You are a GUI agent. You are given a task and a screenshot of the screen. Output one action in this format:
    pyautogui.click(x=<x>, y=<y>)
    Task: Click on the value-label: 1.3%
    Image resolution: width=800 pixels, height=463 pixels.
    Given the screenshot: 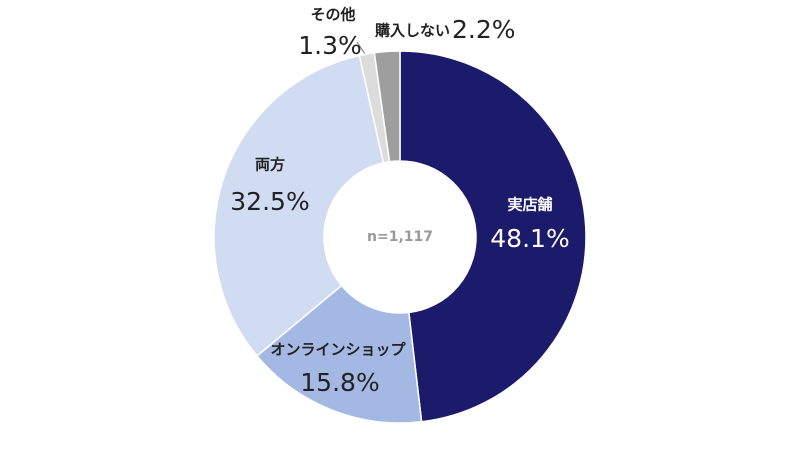 What is the action you would take?
    pyautogui.click(x=330, y=45)
    